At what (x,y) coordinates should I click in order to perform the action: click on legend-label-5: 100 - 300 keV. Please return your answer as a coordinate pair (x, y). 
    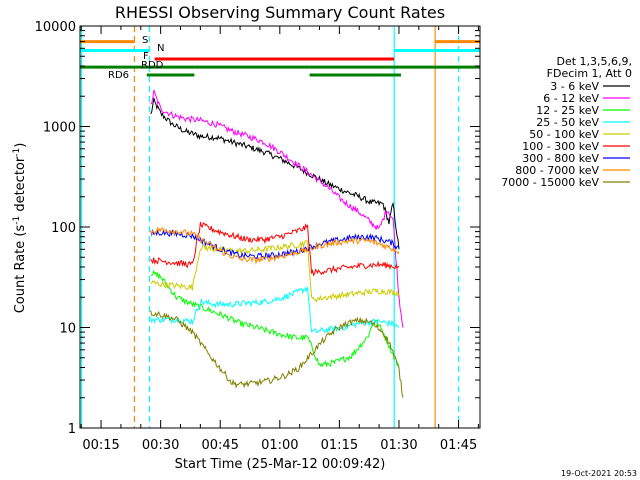
    Looking at the image, I should click on (560, 146).